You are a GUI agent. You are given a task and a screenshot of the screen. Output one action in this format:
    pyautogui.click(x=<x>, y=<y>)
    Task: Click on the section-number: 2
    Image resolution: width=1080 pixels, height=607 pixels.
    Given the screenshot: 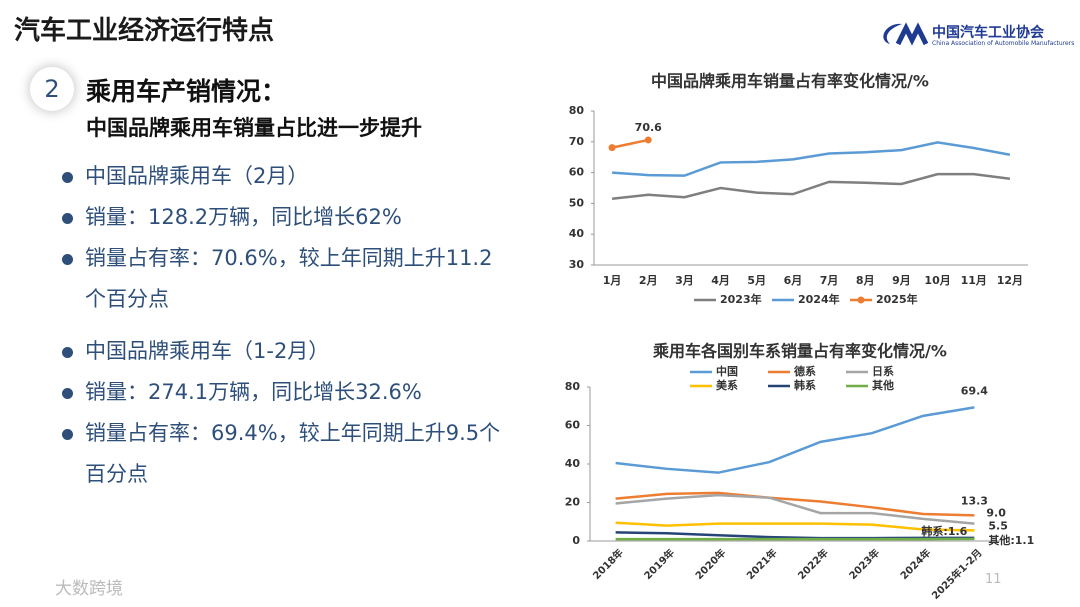 What is the action you would take?
    pyautogui.click(x=52, y=89)
    